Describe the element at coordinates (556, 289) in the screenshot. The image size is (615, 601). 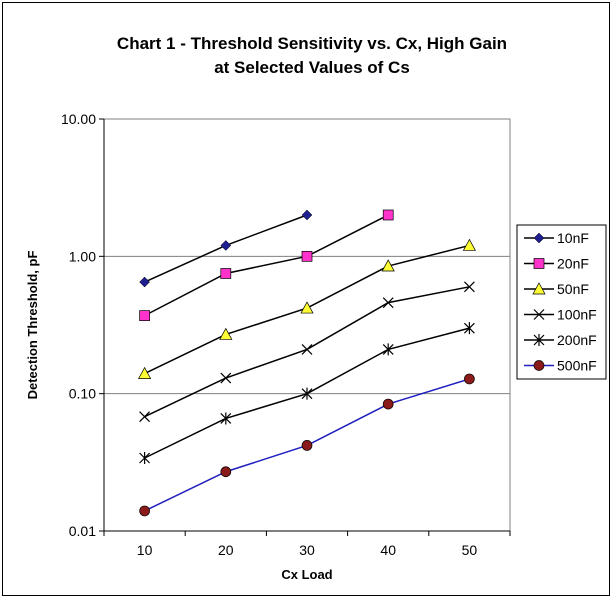
I see `legend-item: 50nF` at that location.